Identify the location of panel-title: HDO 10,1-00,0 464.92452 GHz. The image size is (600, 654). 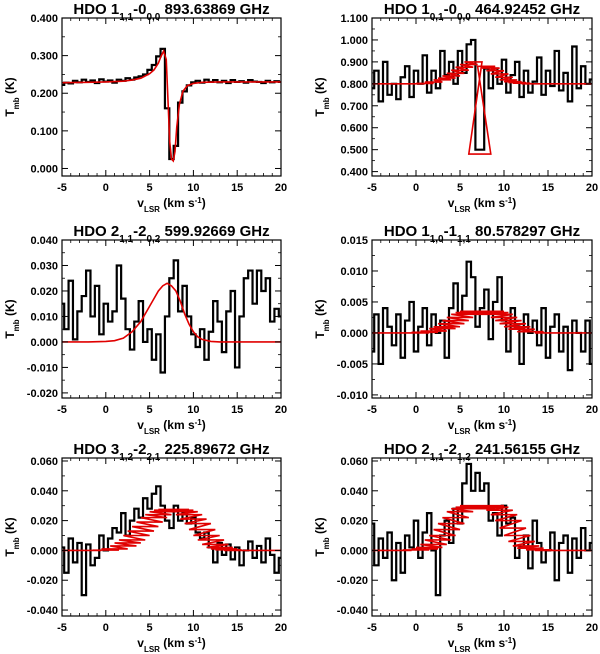
(482, 12).